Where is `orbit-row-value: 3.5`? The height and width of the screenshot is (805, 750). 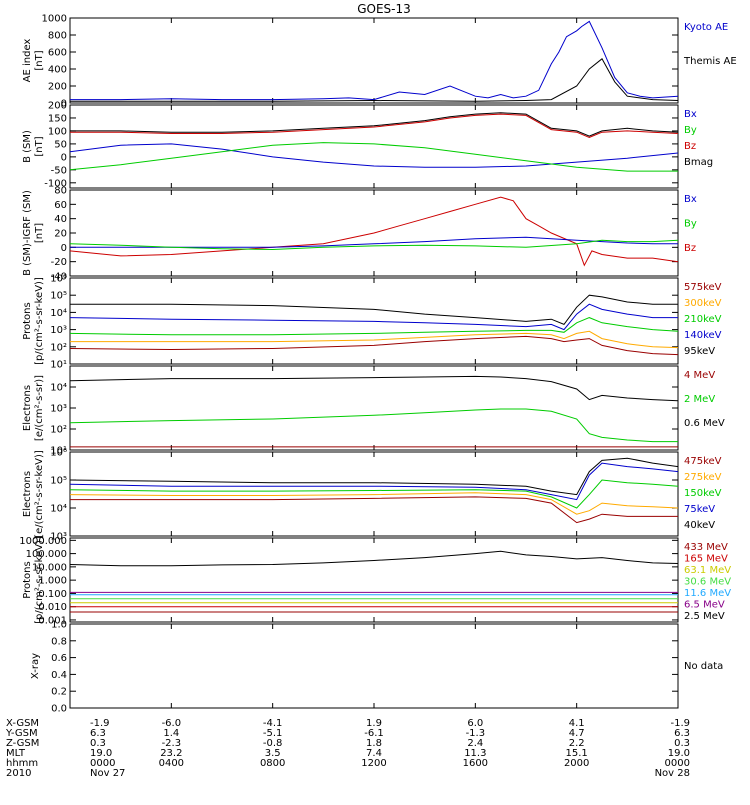 orbit-row-value: 3.5 is located at coordinates (273, 753).